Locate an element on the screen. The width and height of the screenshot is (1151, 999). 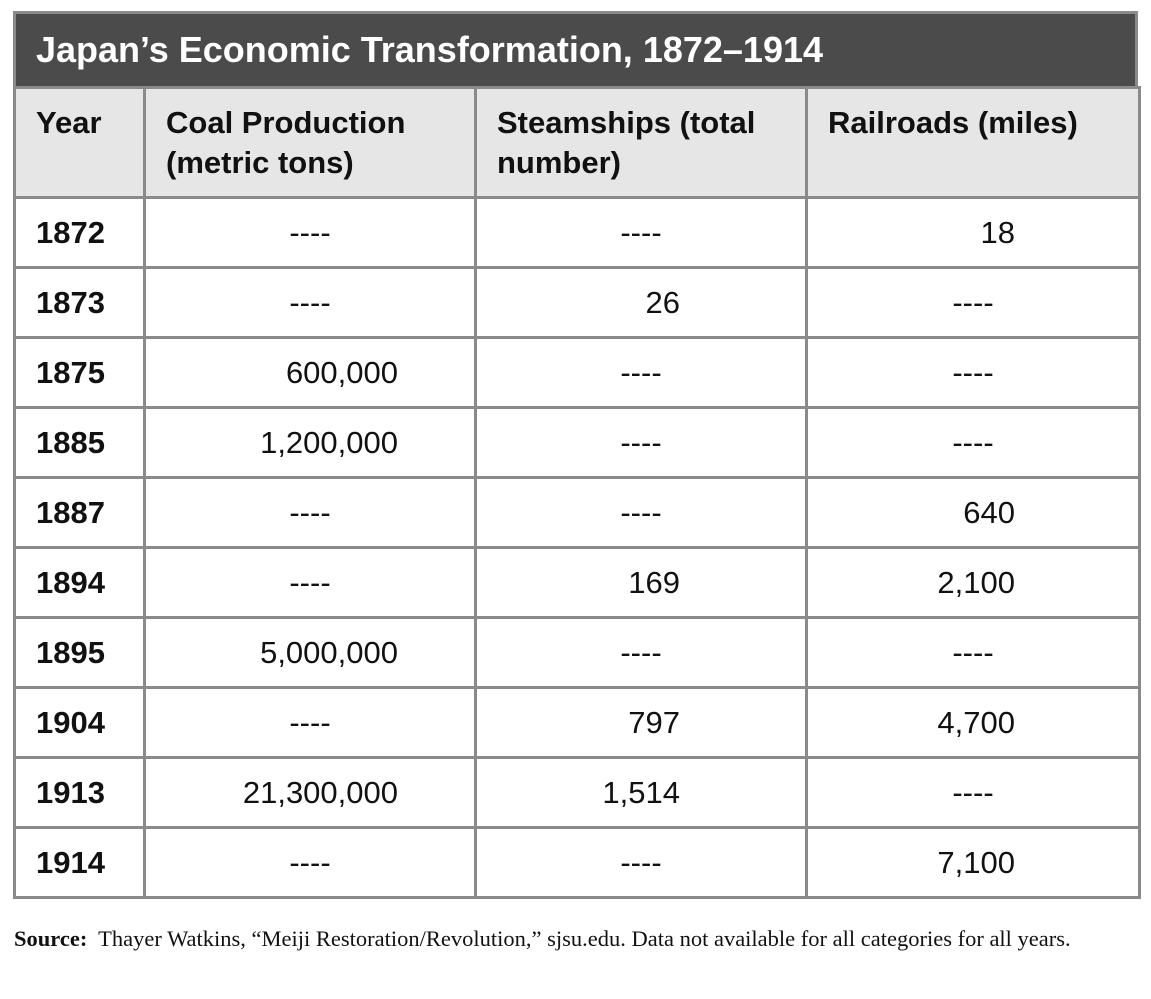
year-cell: 1914 is located at coordinates (79, 862).